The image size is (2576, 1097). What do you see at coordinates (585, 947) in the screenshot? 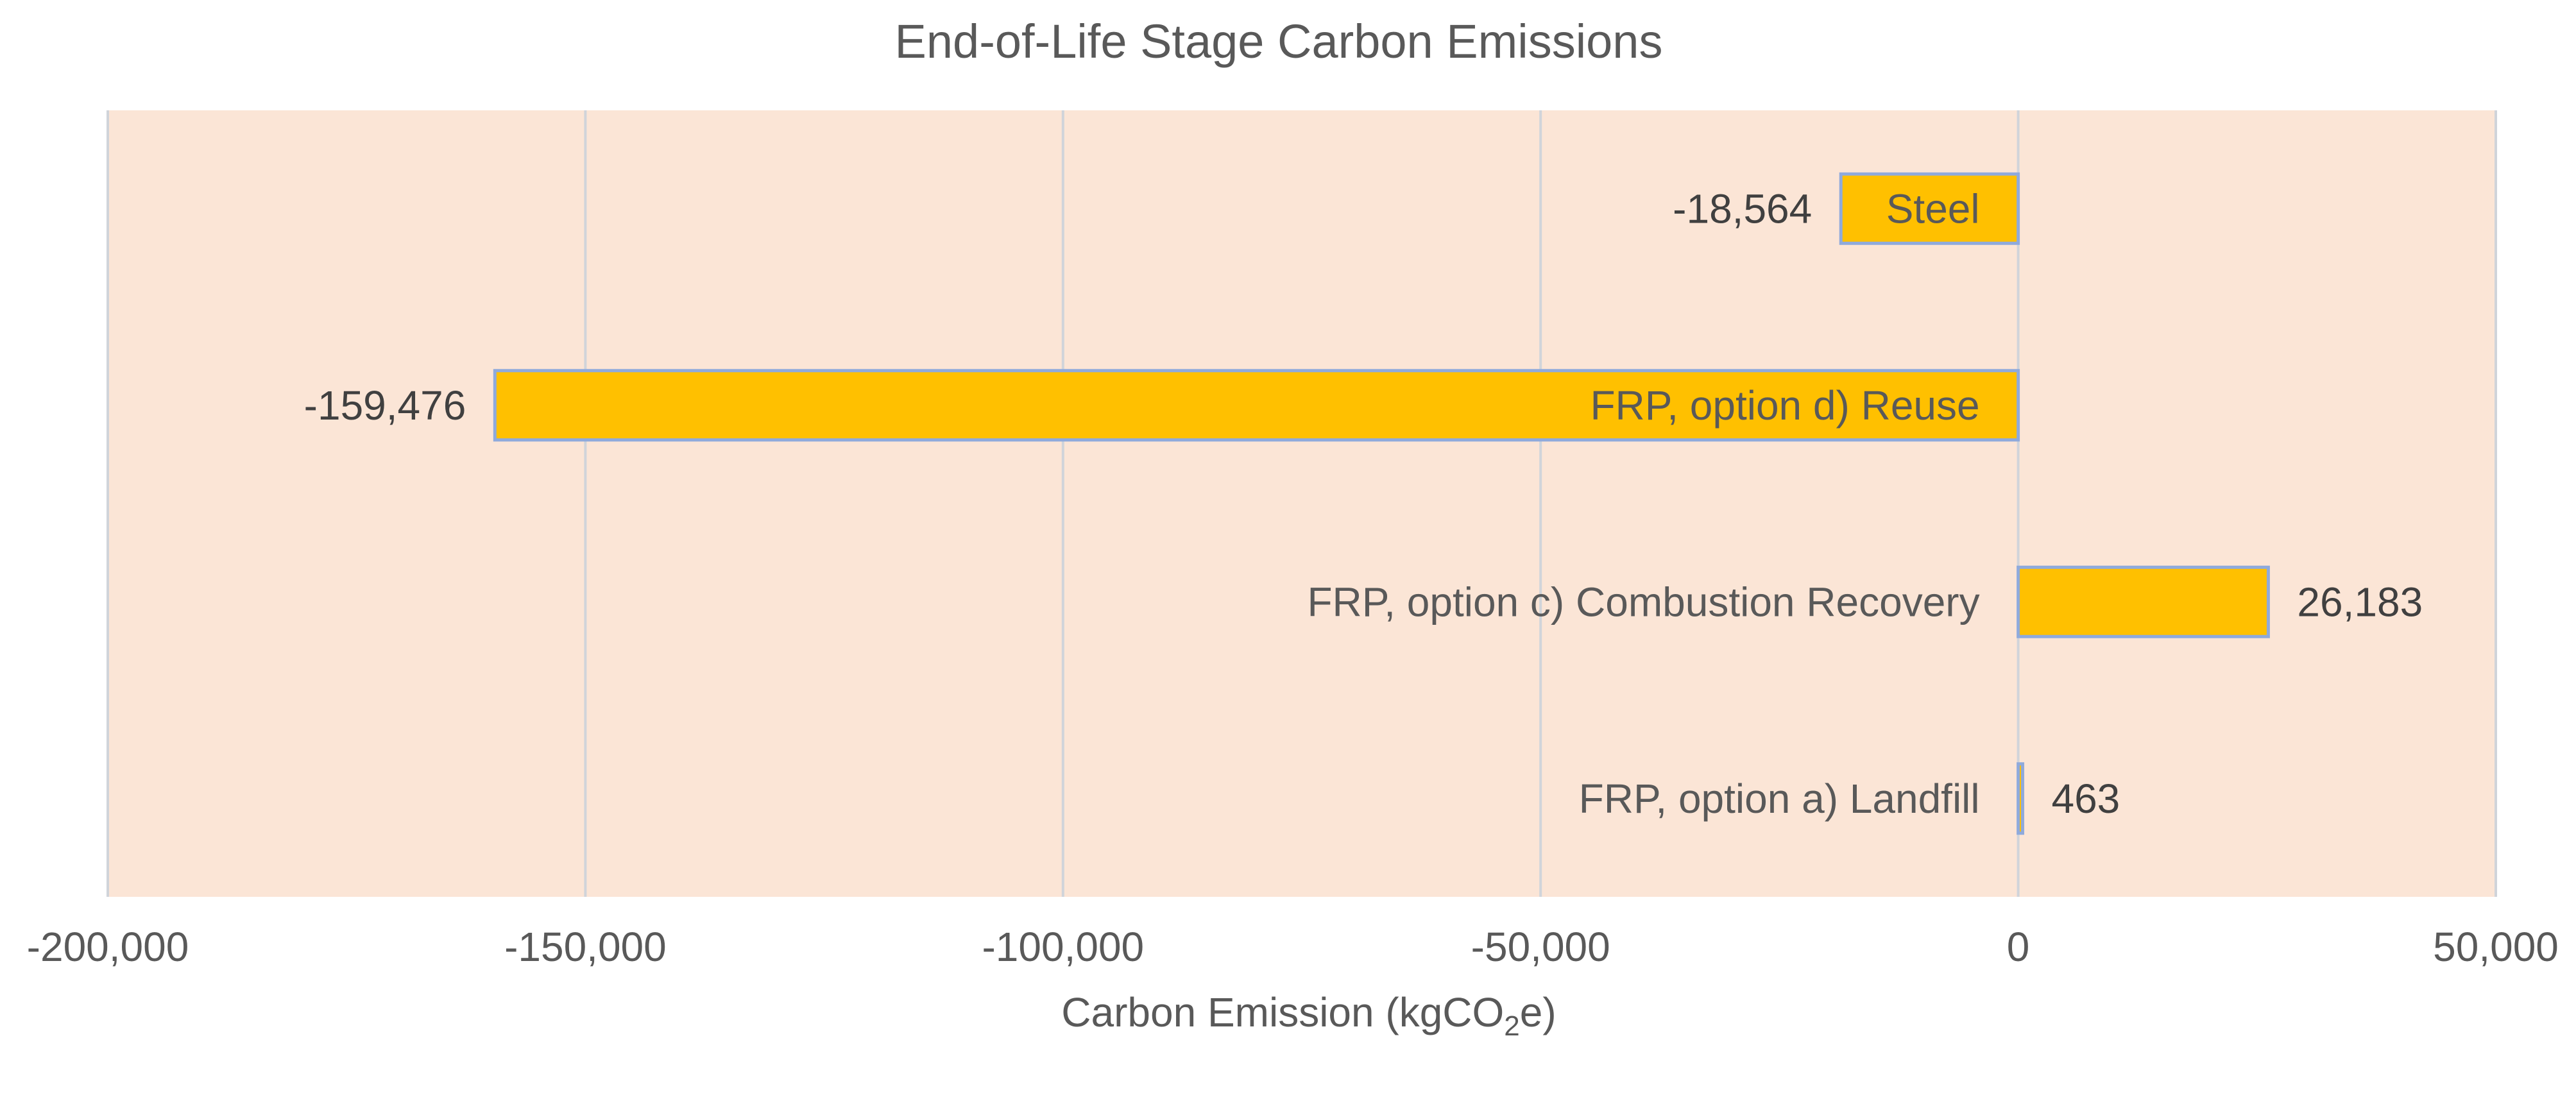
I see `x-tick-label: -150,000` at bounding box center [585, 947].